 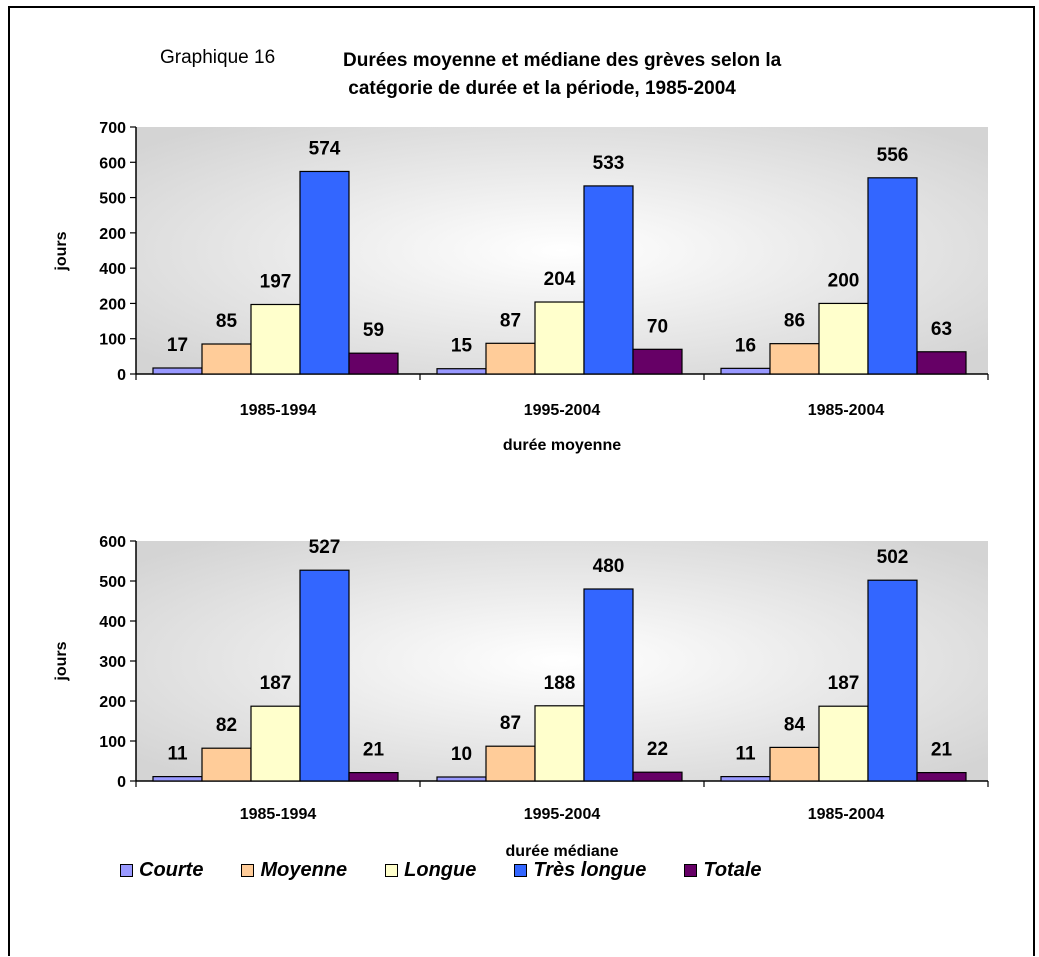 What do you see at coordinates (732, 869) in the screenshot?
I see `legend-label: Totale` at bounding box center [732, 869].